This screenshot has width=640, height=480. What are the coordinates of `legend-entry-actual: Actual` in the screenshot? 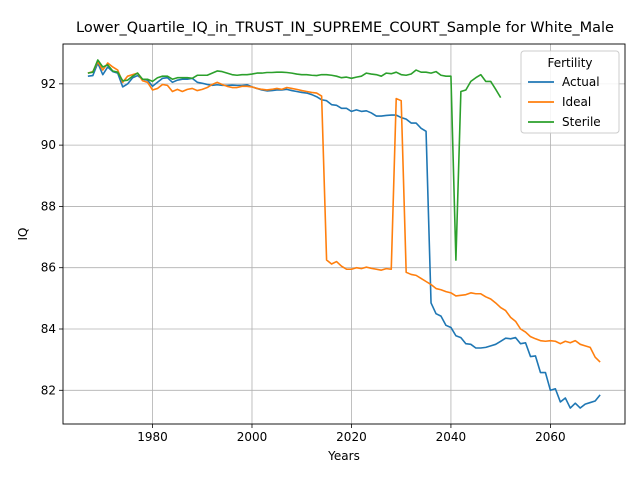 It's located at (564, 82).